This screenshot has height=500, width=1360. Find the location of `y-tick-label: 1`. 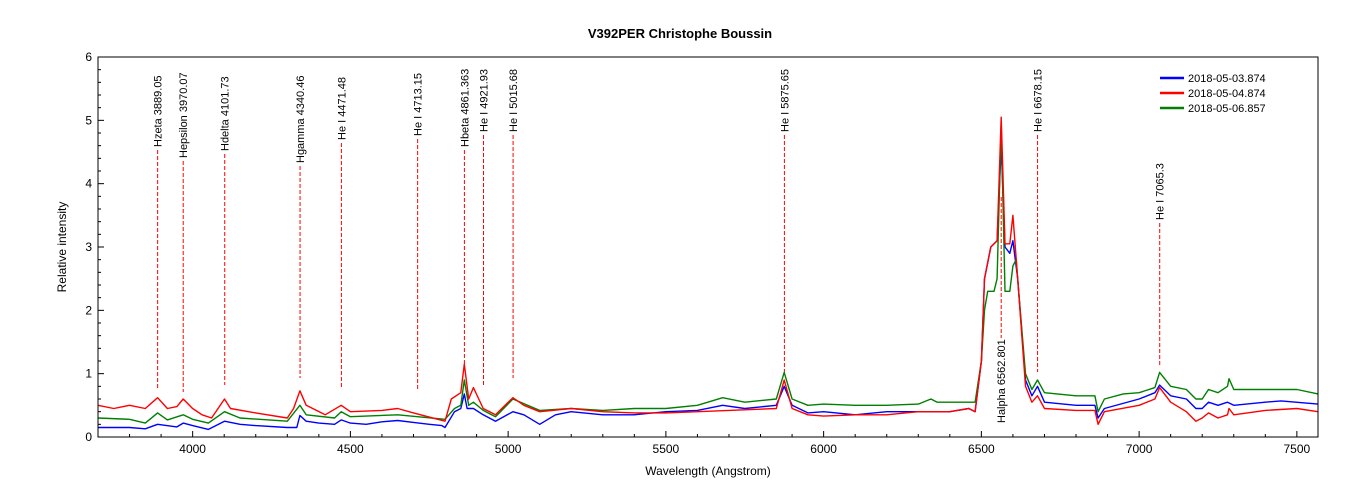

y-tick-label: 1 is located at coordinates (88, 374).